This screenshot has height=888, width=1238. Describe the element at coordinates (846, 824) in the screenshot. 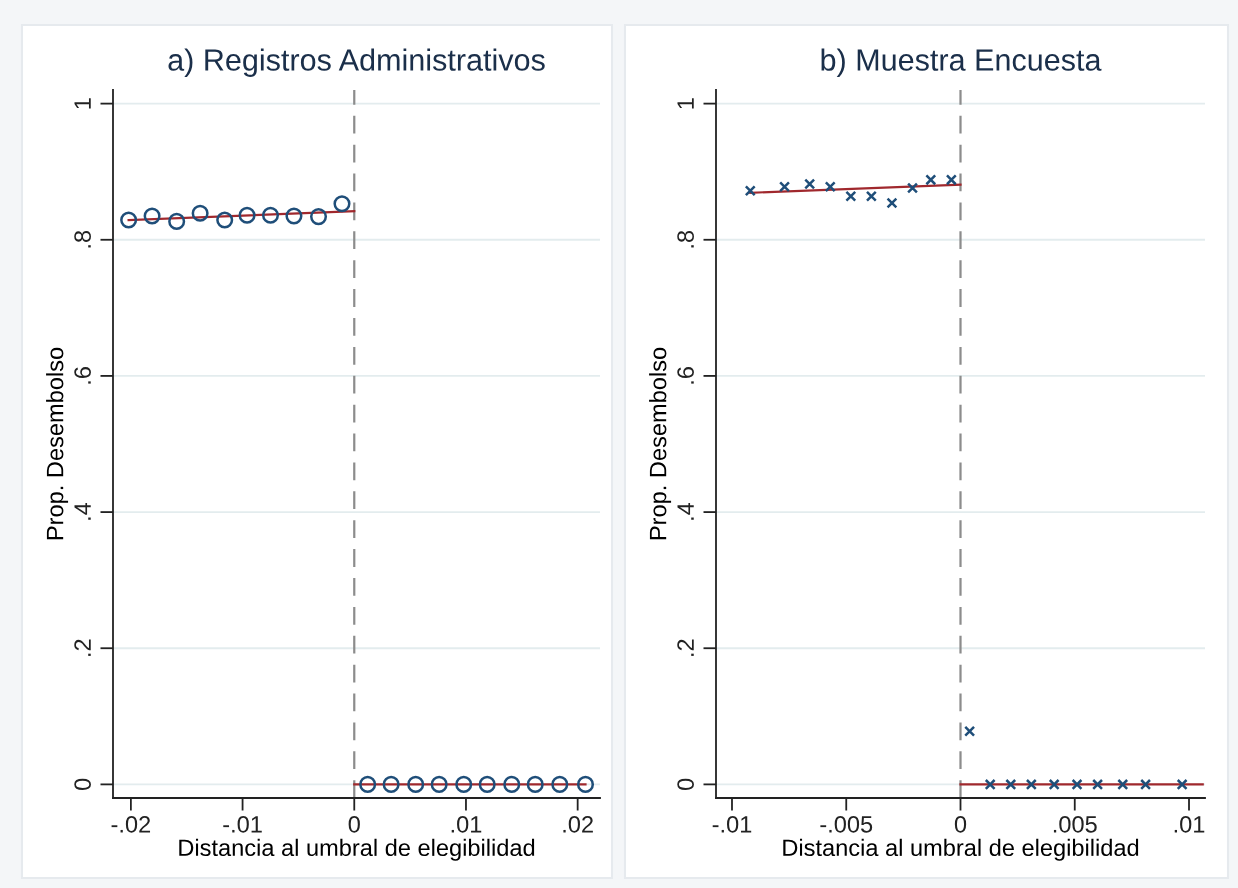

I see `x-tick-label: -.005` at that location.